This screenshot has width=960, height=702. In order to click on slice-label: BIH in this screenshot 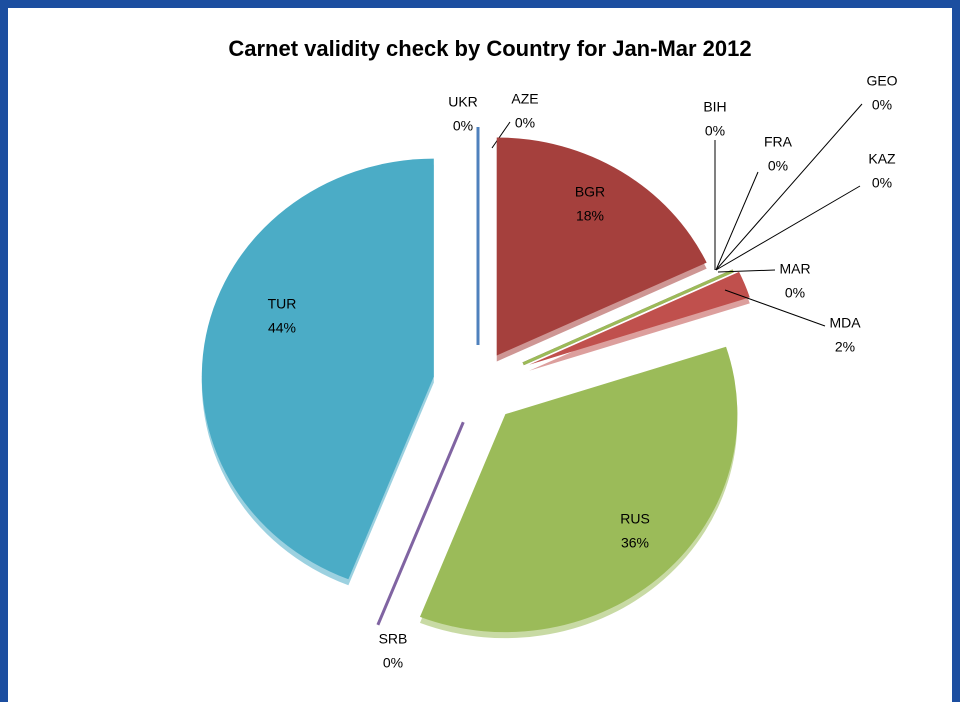, I will do `click(714, 107)`.